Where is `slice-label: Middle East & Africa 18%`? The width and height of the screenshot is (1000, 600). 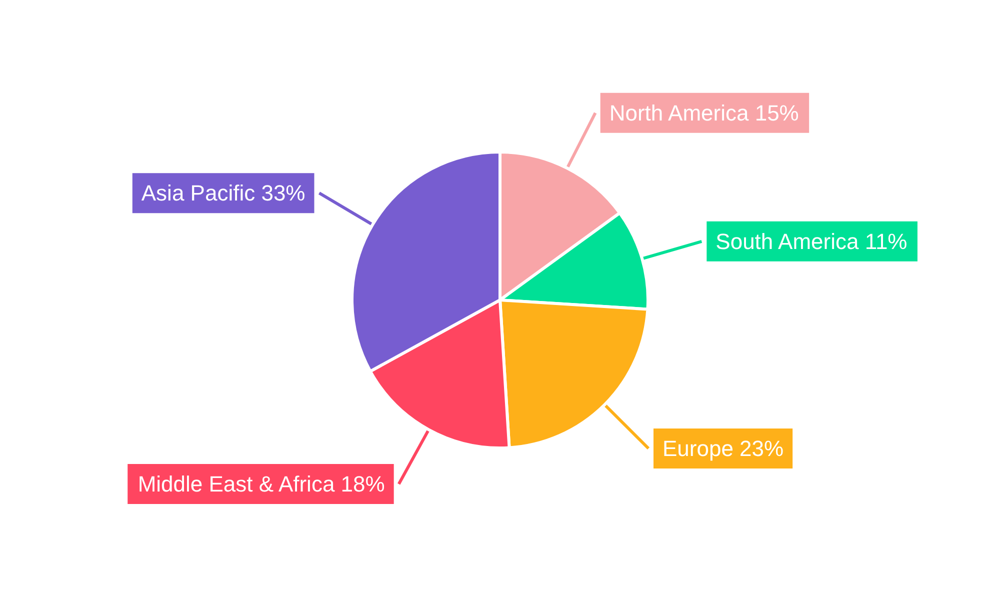 slice-label: Middle East & Africa 18% is located at coordinates (261, 484).